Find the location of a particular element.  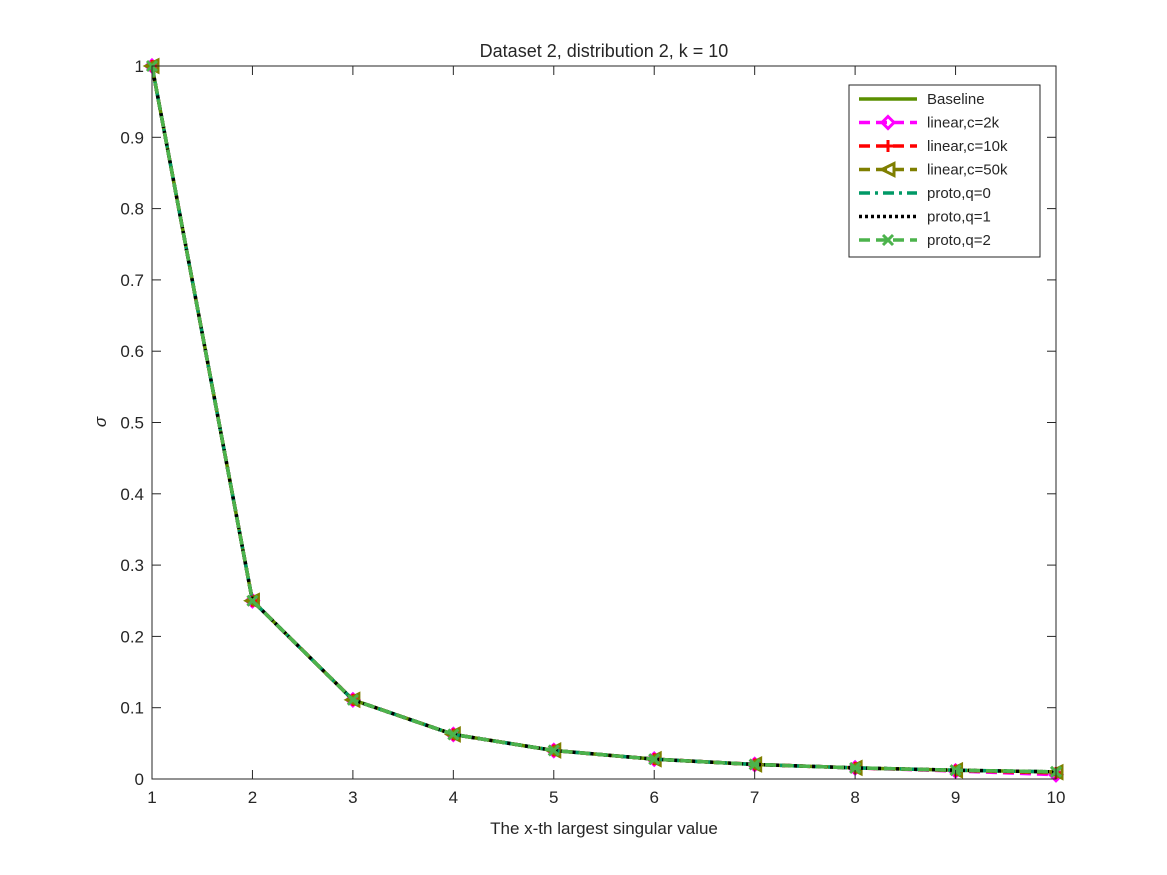

x-tick-label: 9 is located at coordinates (955, 797).